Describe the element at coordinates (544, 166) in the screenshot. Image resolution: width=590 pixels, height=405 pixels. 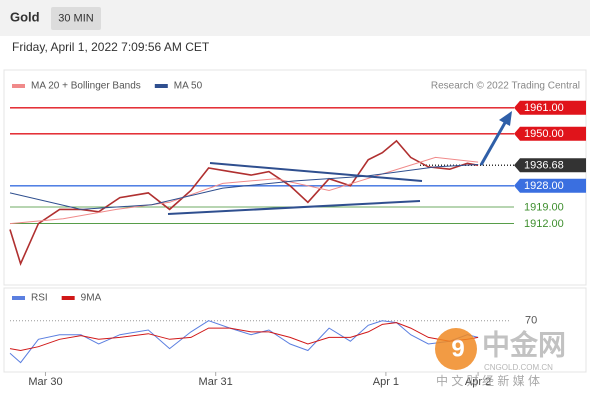
I see `level-label: 1936.68` at that location.